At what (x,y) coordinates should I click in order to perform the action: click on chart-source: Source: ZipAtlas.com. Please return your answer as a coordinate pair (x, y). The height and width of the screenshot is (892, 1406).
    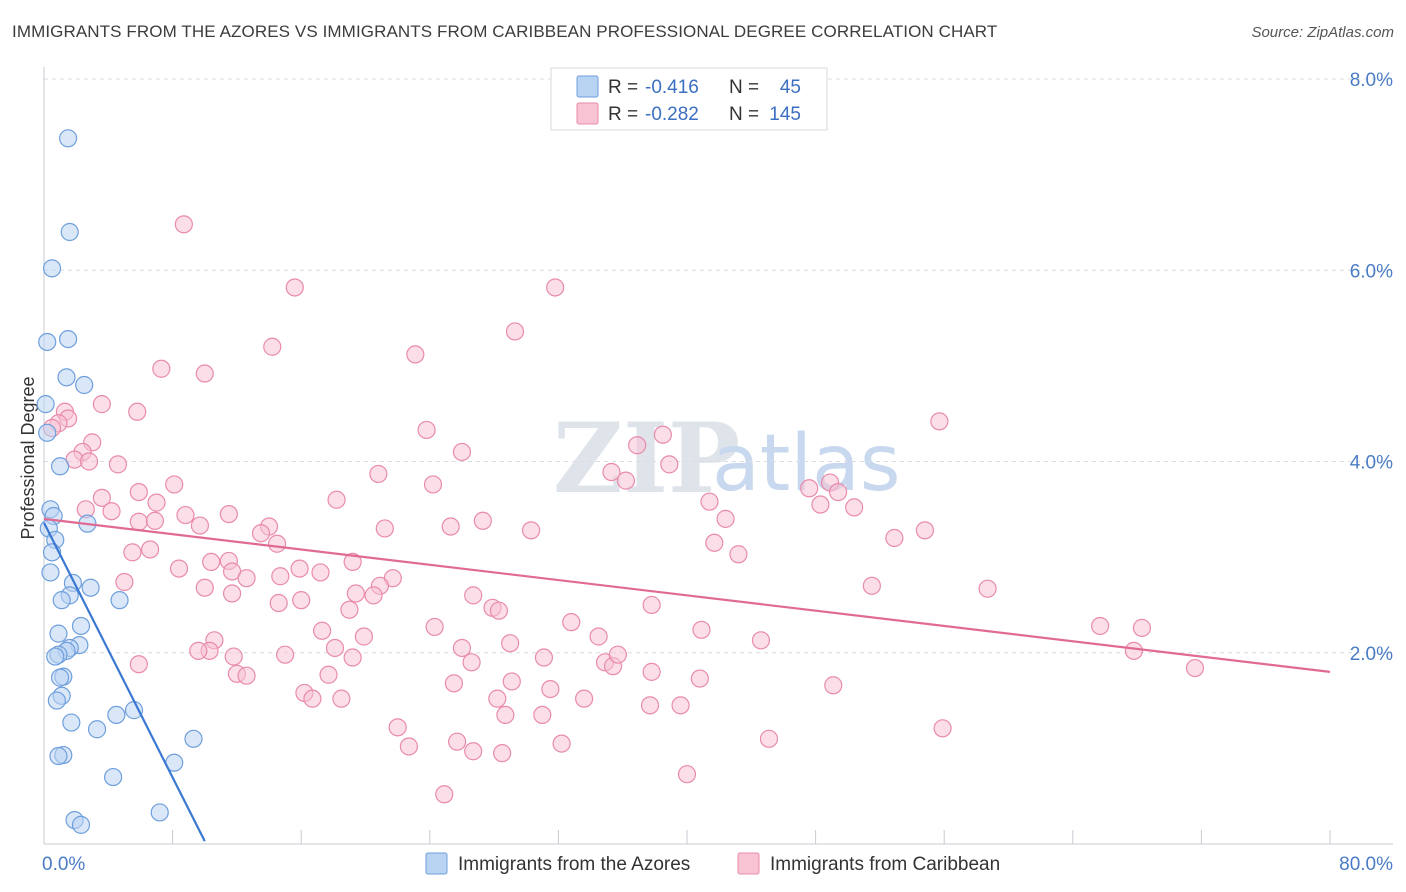
    Looking at the image, I should click on (1322, 32).